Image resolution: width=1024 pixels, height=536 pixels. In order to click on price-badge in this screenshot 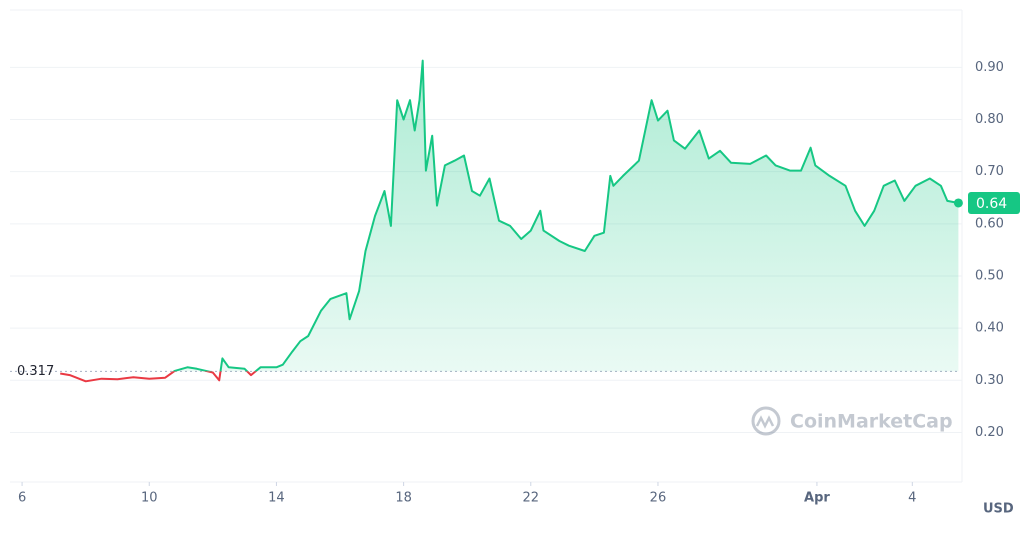, I will do `click(994, 202)`.